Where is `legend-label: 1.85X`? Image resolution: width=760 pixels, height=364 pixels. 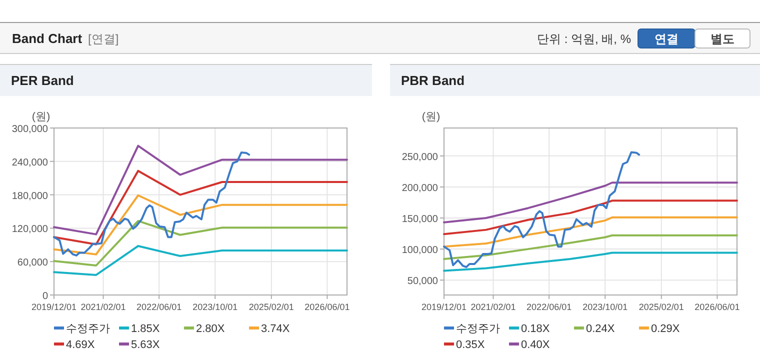
legend-label: 1.85X is located at coordinates (145, 329).